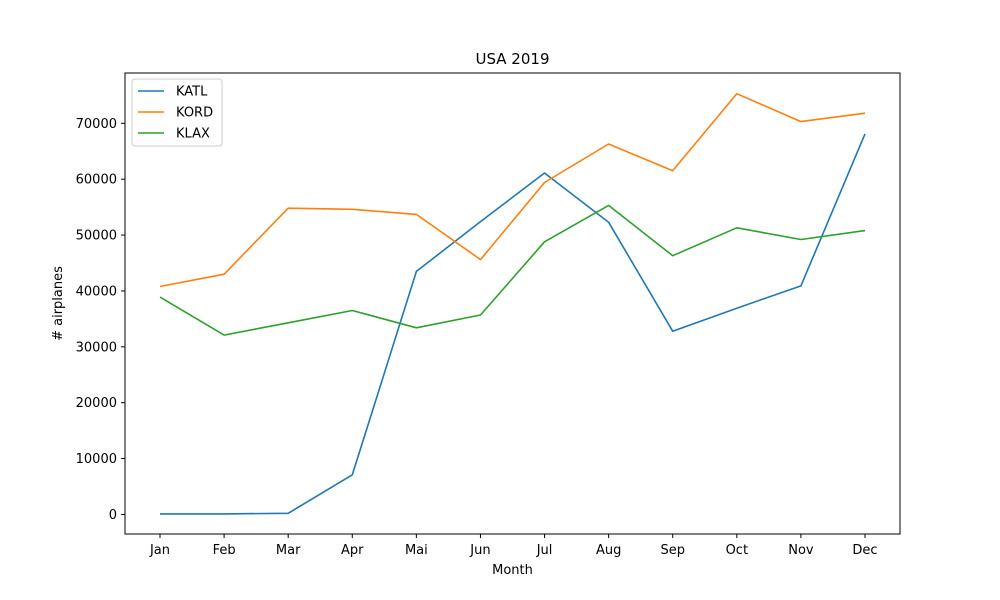 Image resolution: width=1000 pixels, height=600 pixels. I want to click on x-tick-label: Feb, so click(224, 550).